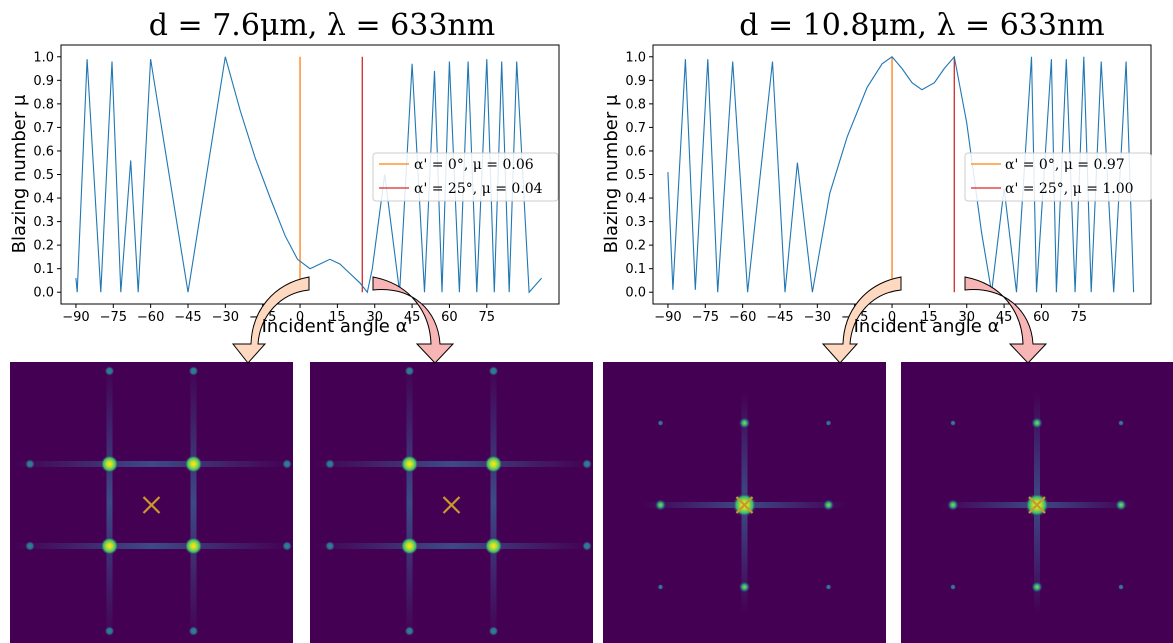 The height and width of the screenshot is (643, 1173). I want to click on arrow-red-left, so click(413, 320).